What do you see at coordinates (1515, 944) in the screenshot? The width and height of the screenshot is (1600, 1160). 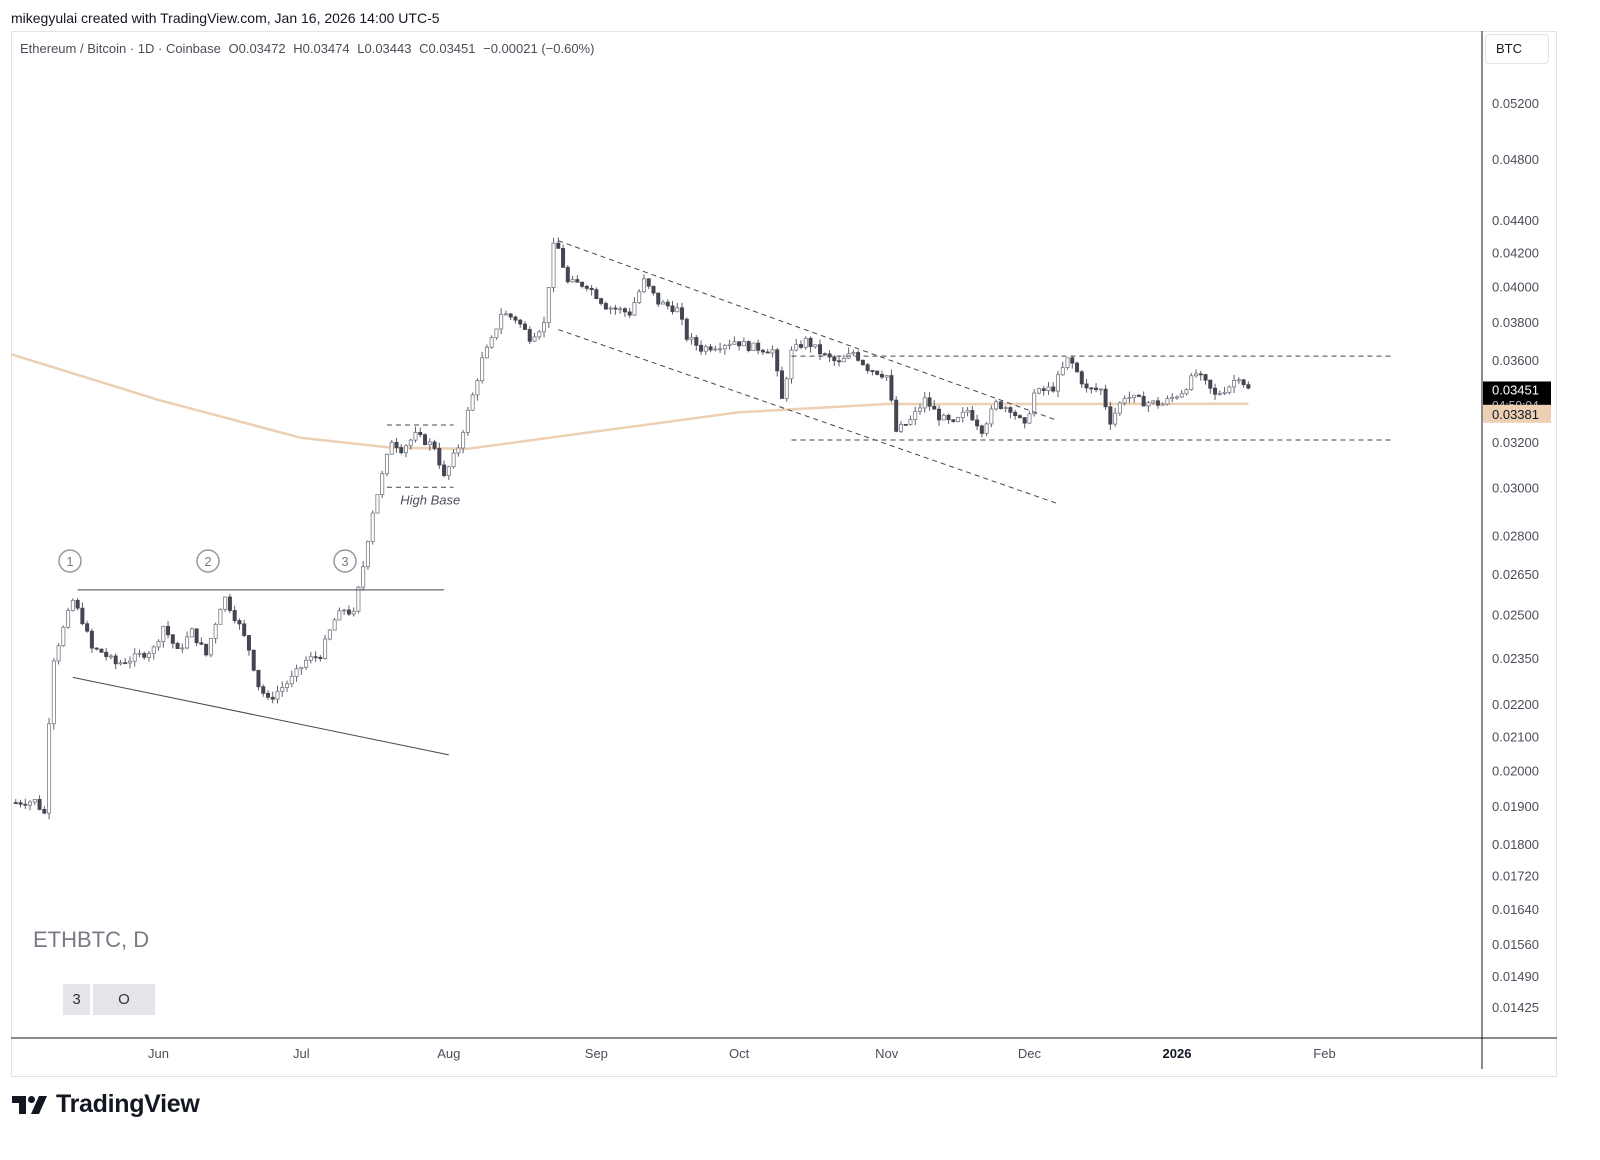 I see `y-tick-label: 0.01560` at bounding box center [1515, 944].